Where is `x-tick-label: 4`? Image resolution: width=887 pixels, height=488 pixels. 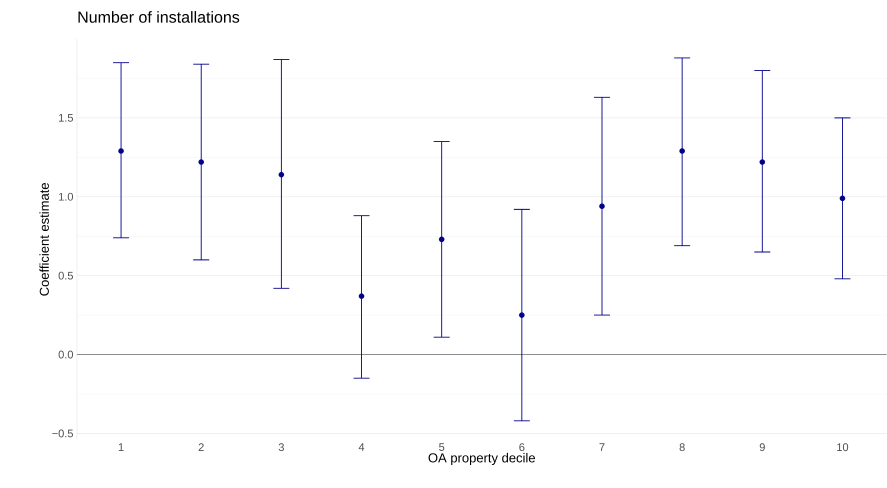 x-tick-label: 4 is located at coordinates (361, 447).